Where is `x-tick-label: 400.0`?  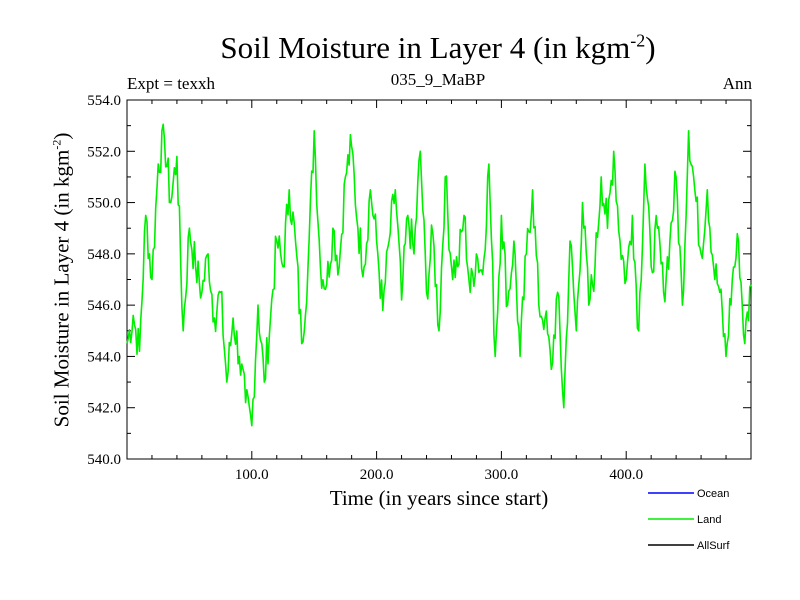 x-tick-label: 400.0 is located at coordinates (626, 475).